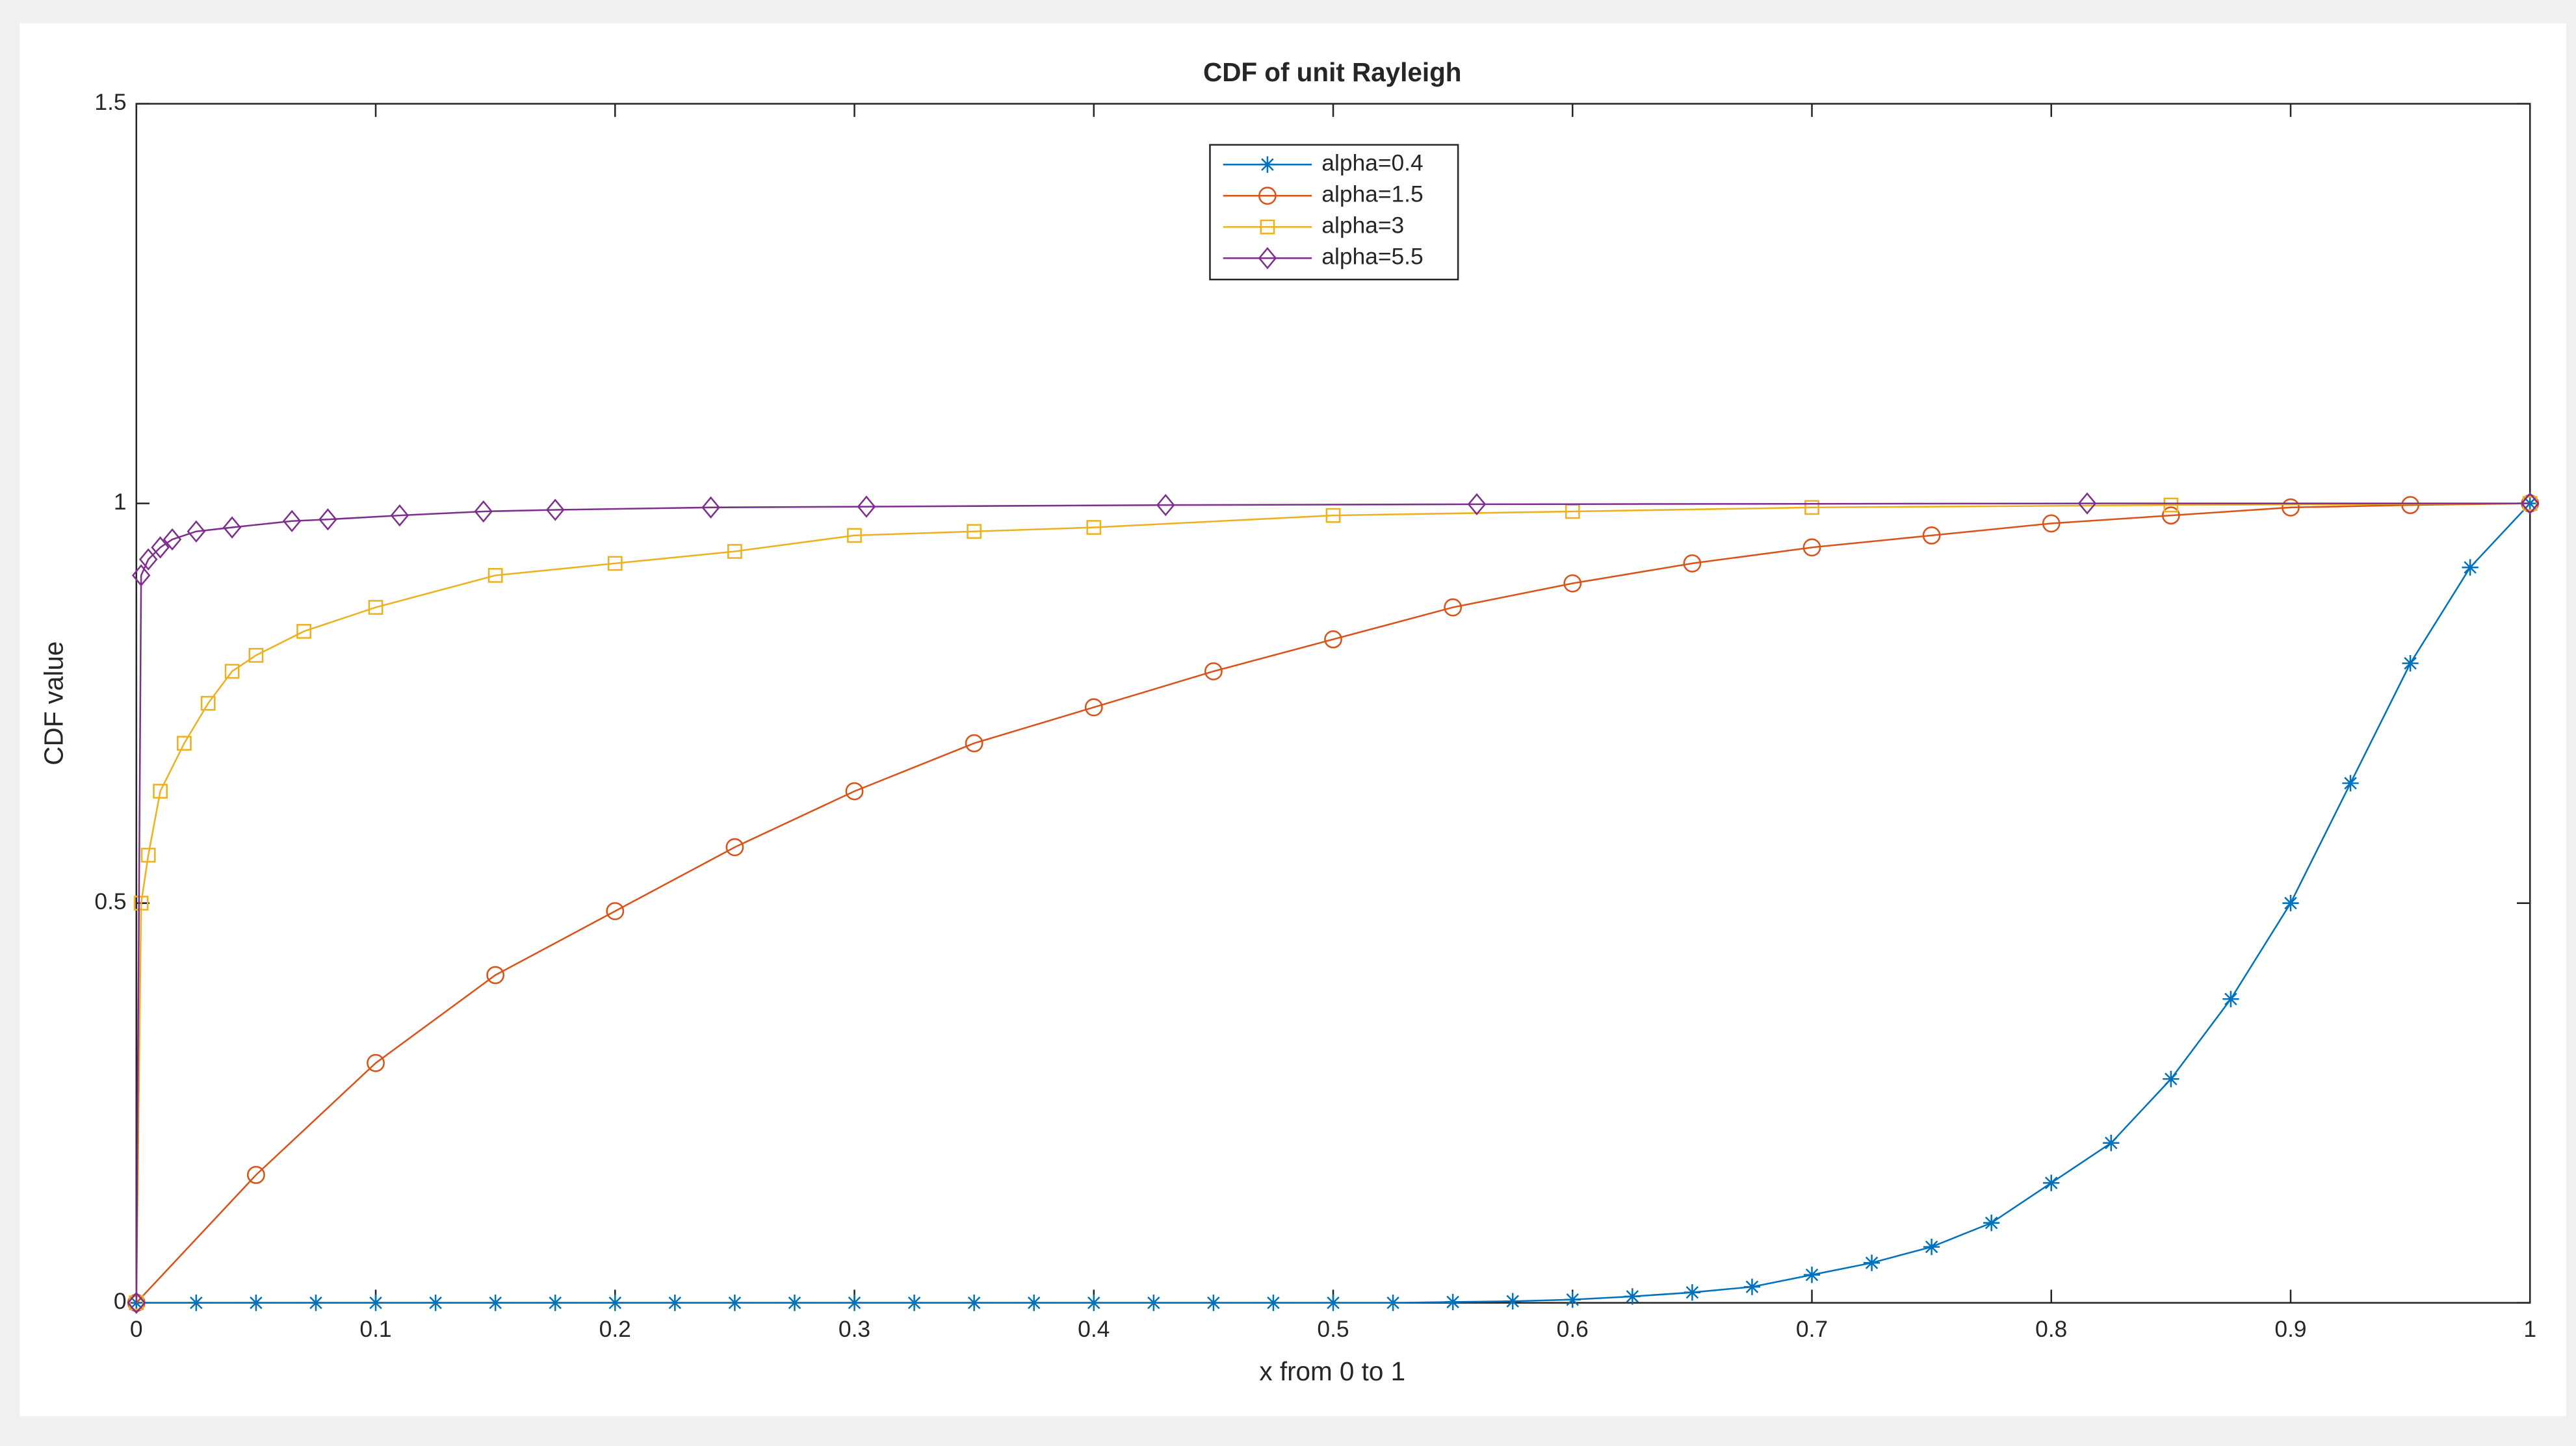  I want to click on x-tick-label: 0, so click(136, 1330).